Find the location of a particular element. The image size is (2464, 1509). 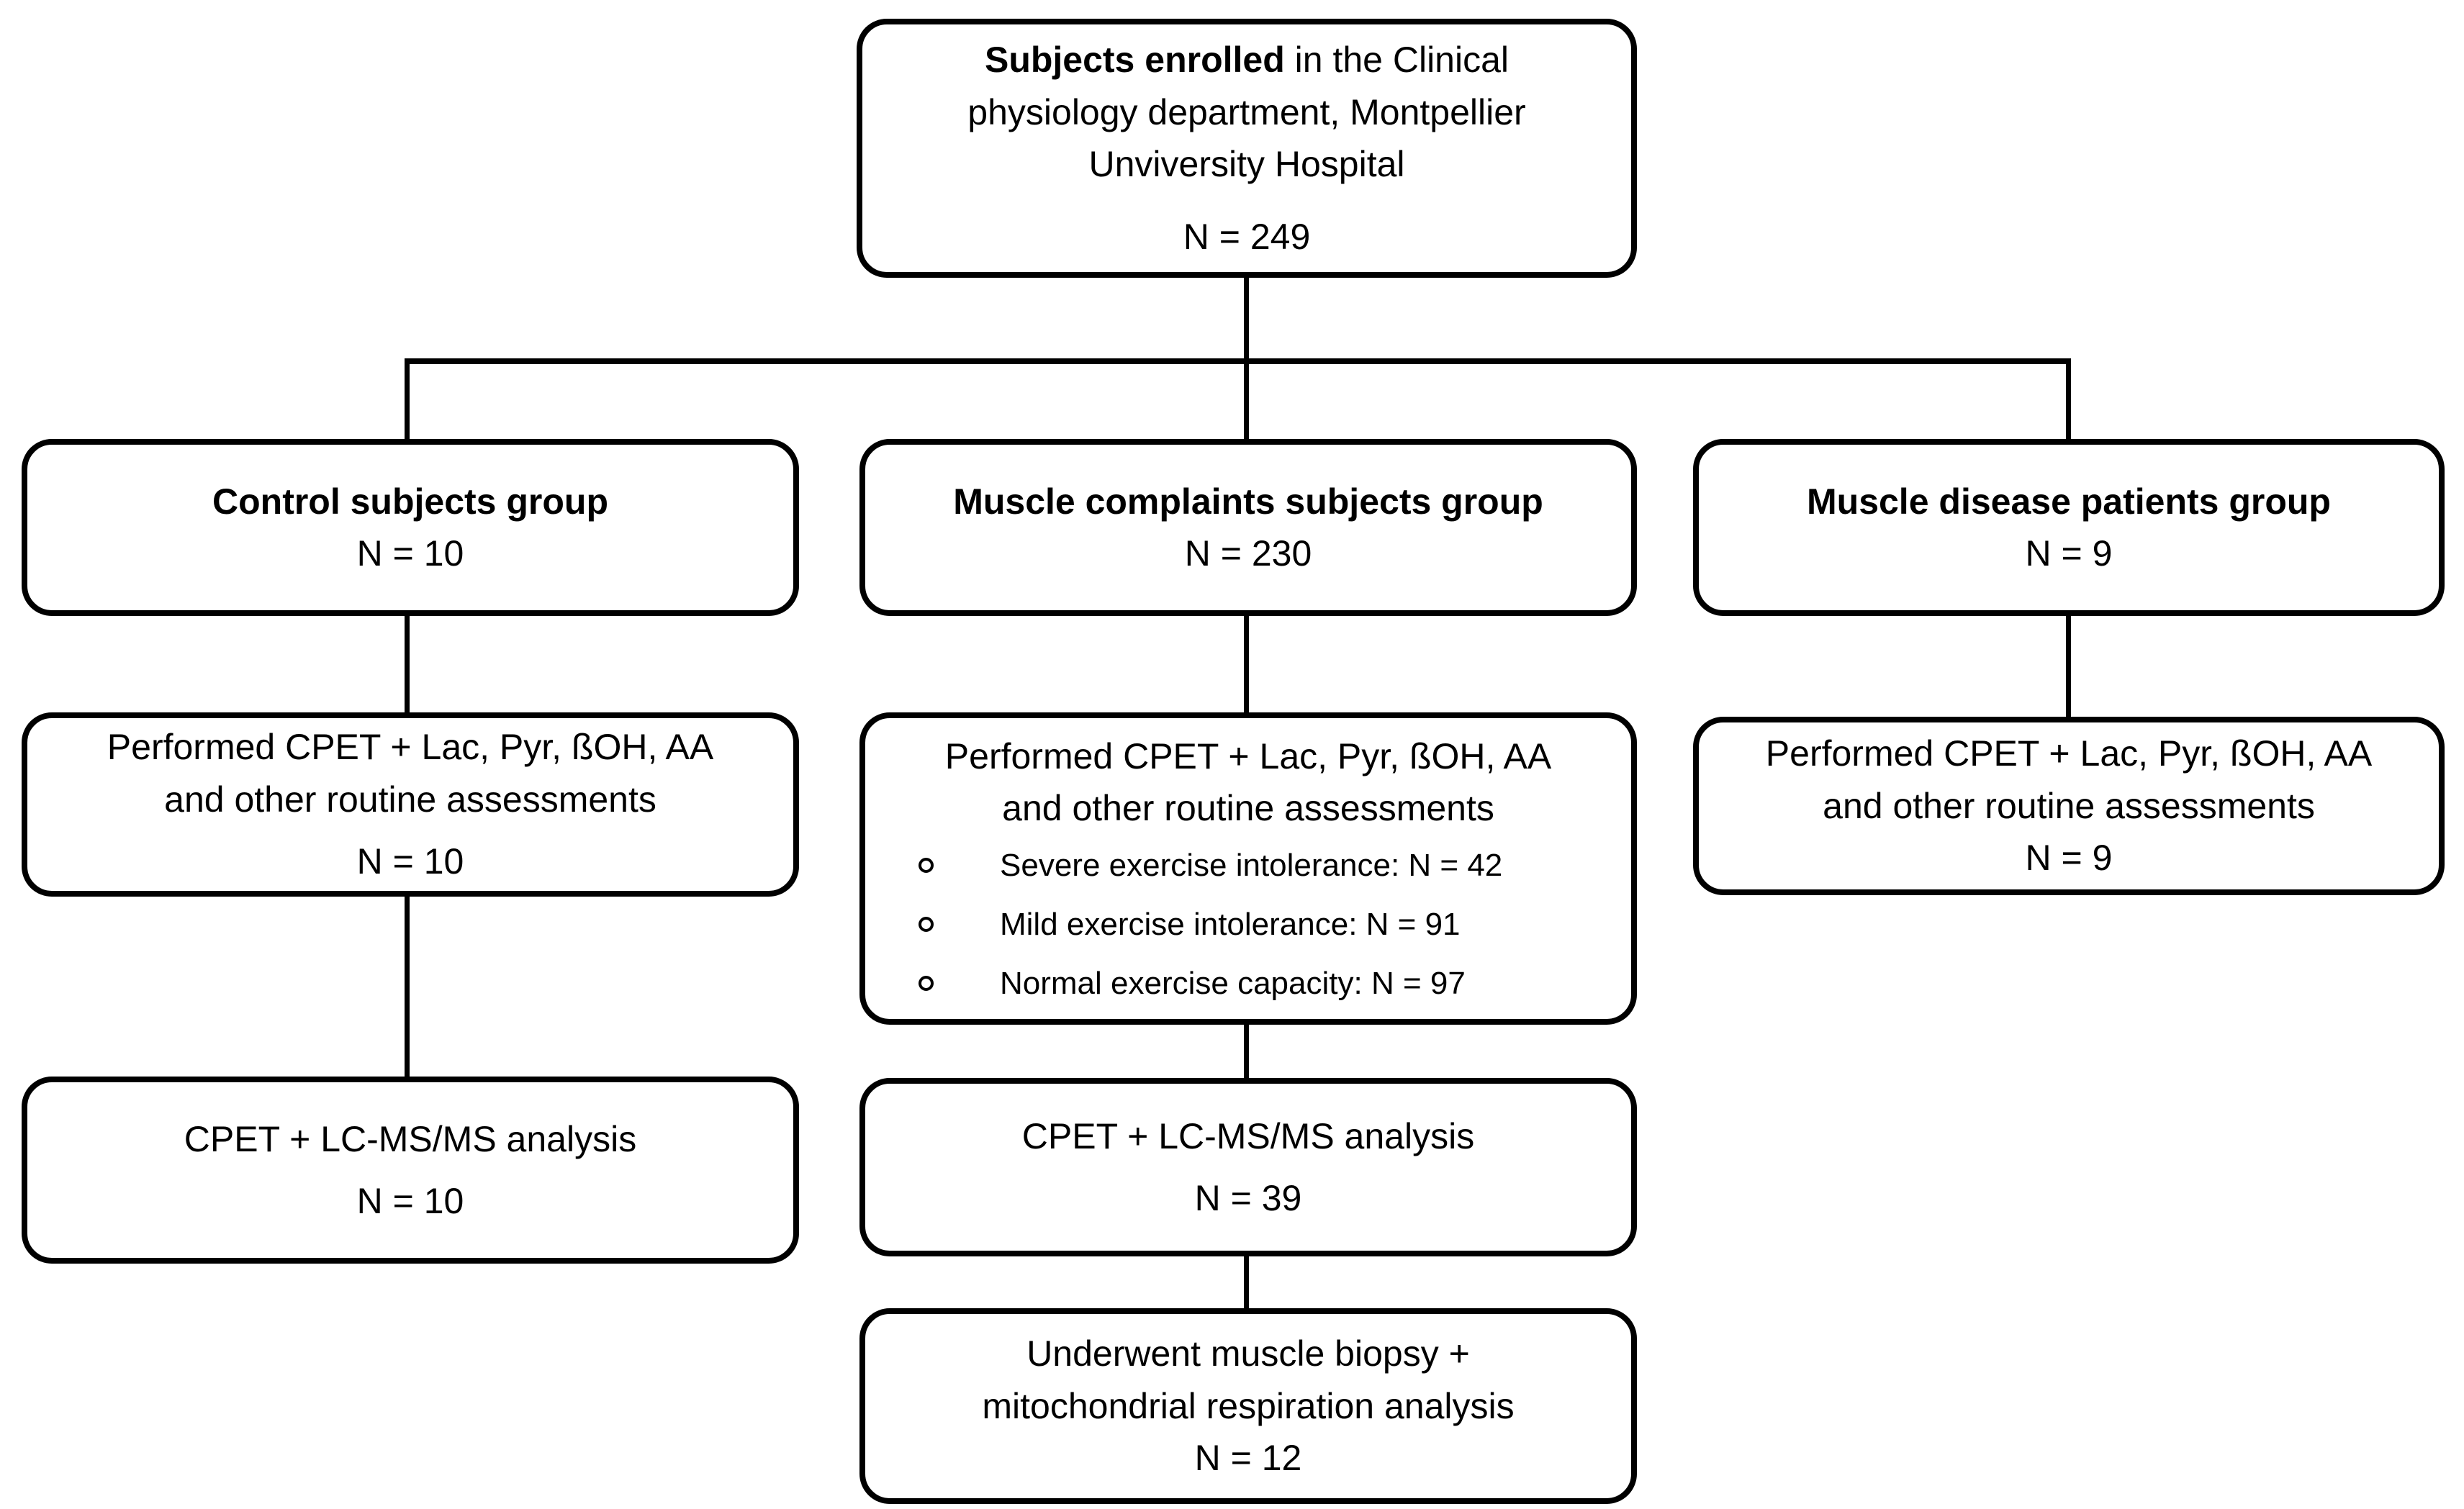

connector-complaints-to-analysis is located at coordinates (1246, 1051).